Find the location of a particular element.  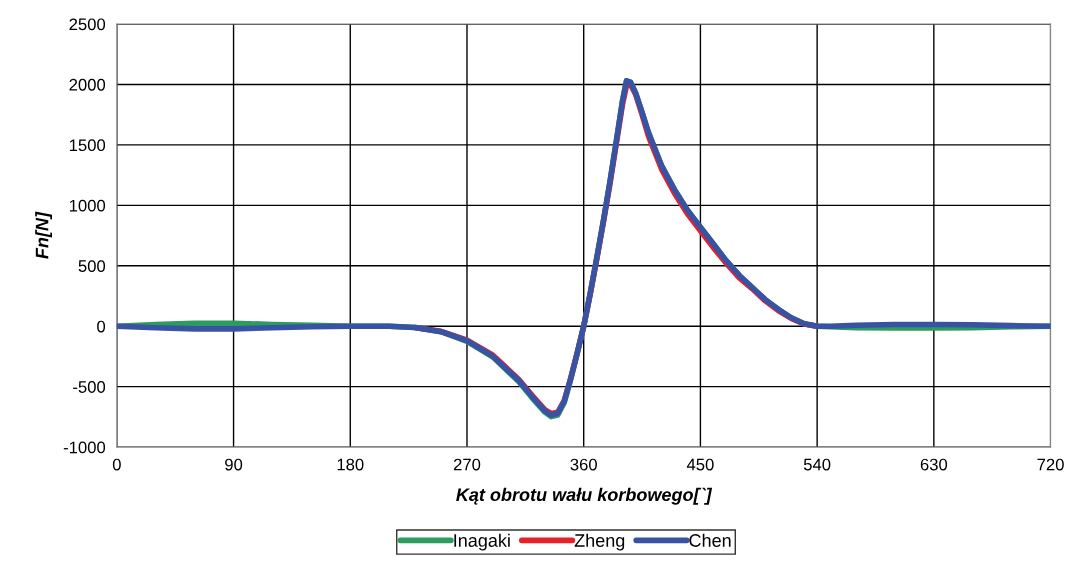

x-tick-label: 0 is located at coordinates (116, 464).